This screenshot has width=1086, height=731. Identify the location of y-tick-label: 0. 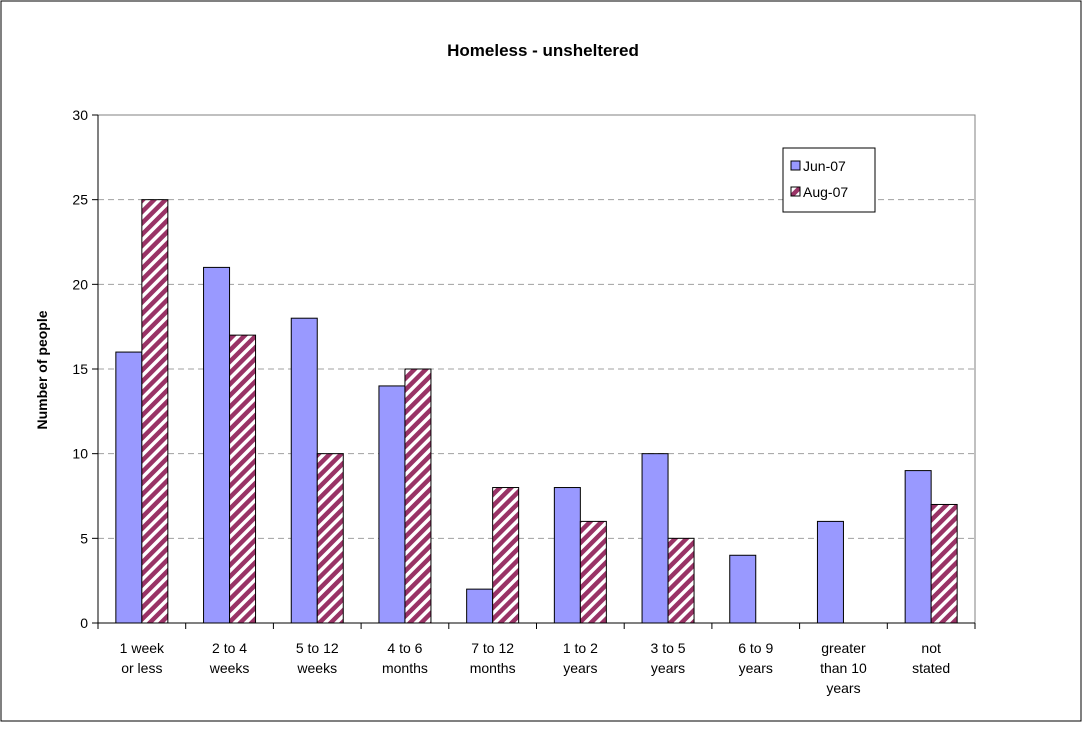
(84, 623).